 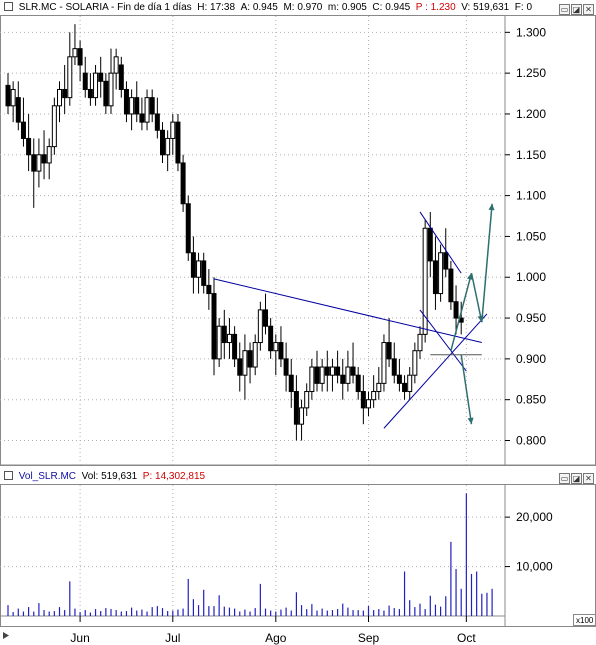 What do you see at coordinates (443, 7) in the screenshot?
I see `header-p-value: 1.230` at bounding box center [443, 7].